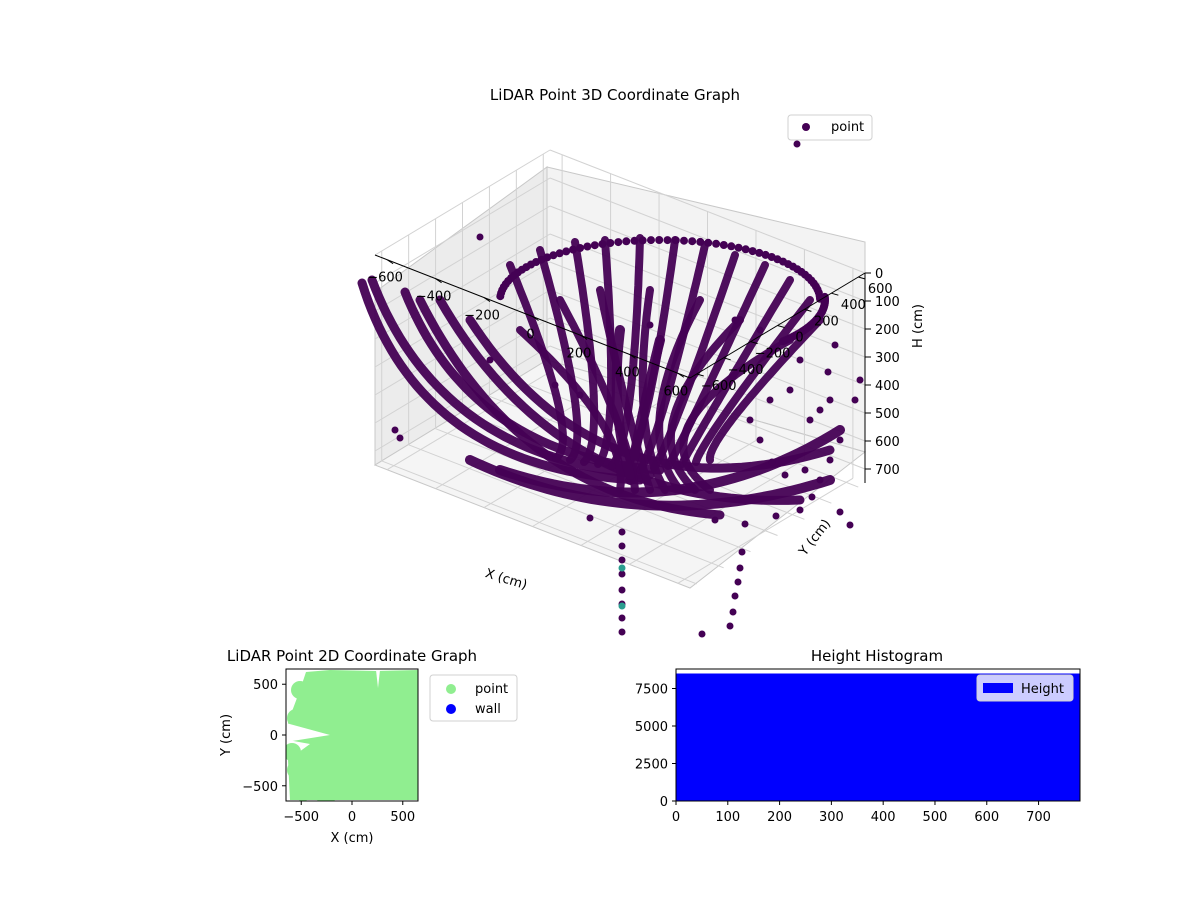 Image resolution: width=1200 pixels, height=900 pixels. What do you see at coordinates (265, 685) in the screenshot?
I see `y-tick-label-2d: 500` at bounding box center [265, 685].